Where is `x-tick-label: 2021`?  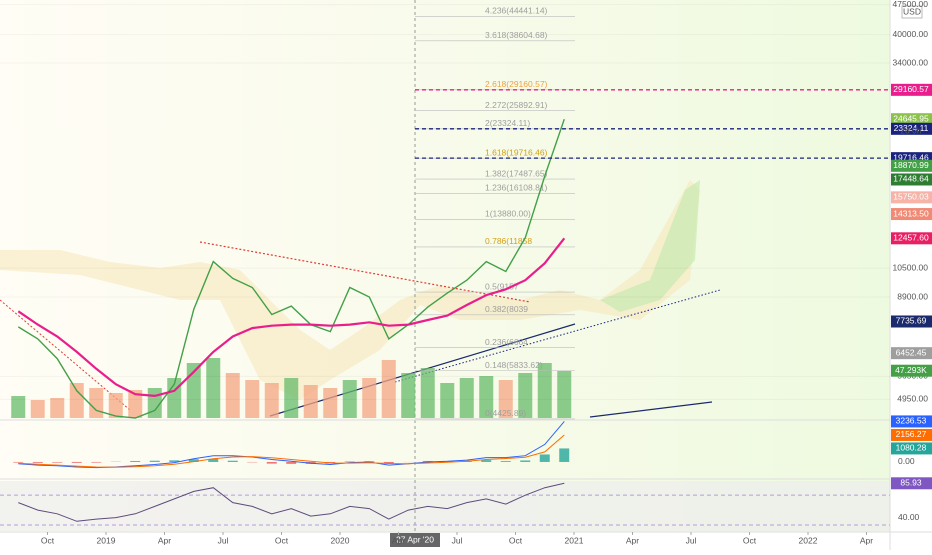
x-tick-label: 2021 is located at coordinates (574, 540).